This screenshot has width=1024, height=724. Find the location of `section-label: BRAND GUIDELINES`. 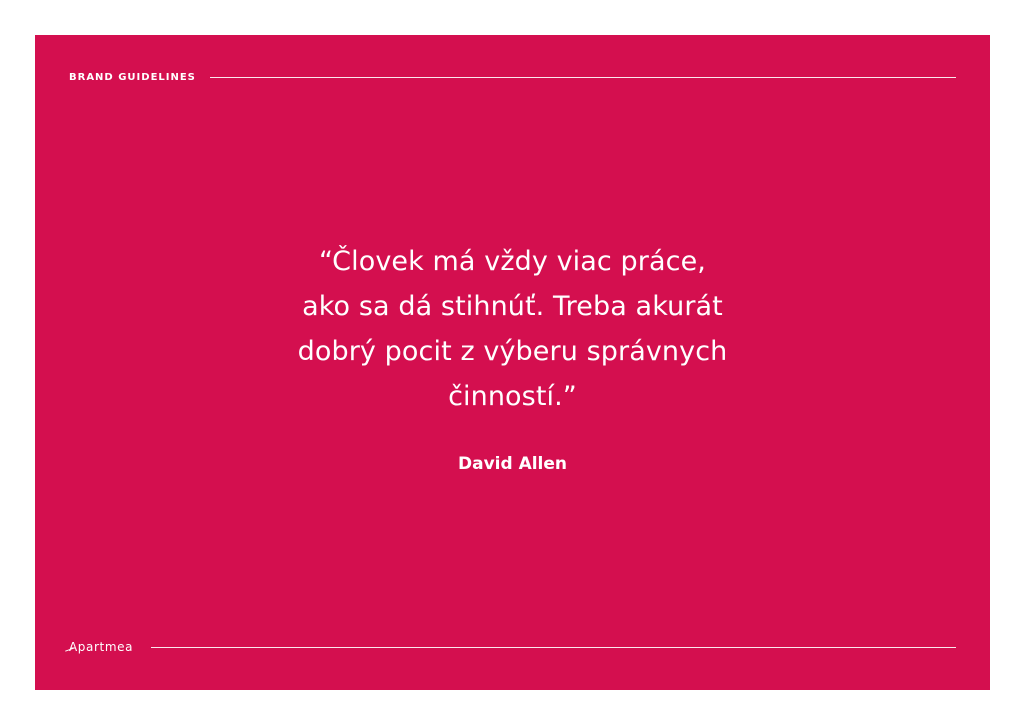

section-label: BRAND GUIDELINES is located at coordinates (132, 77).